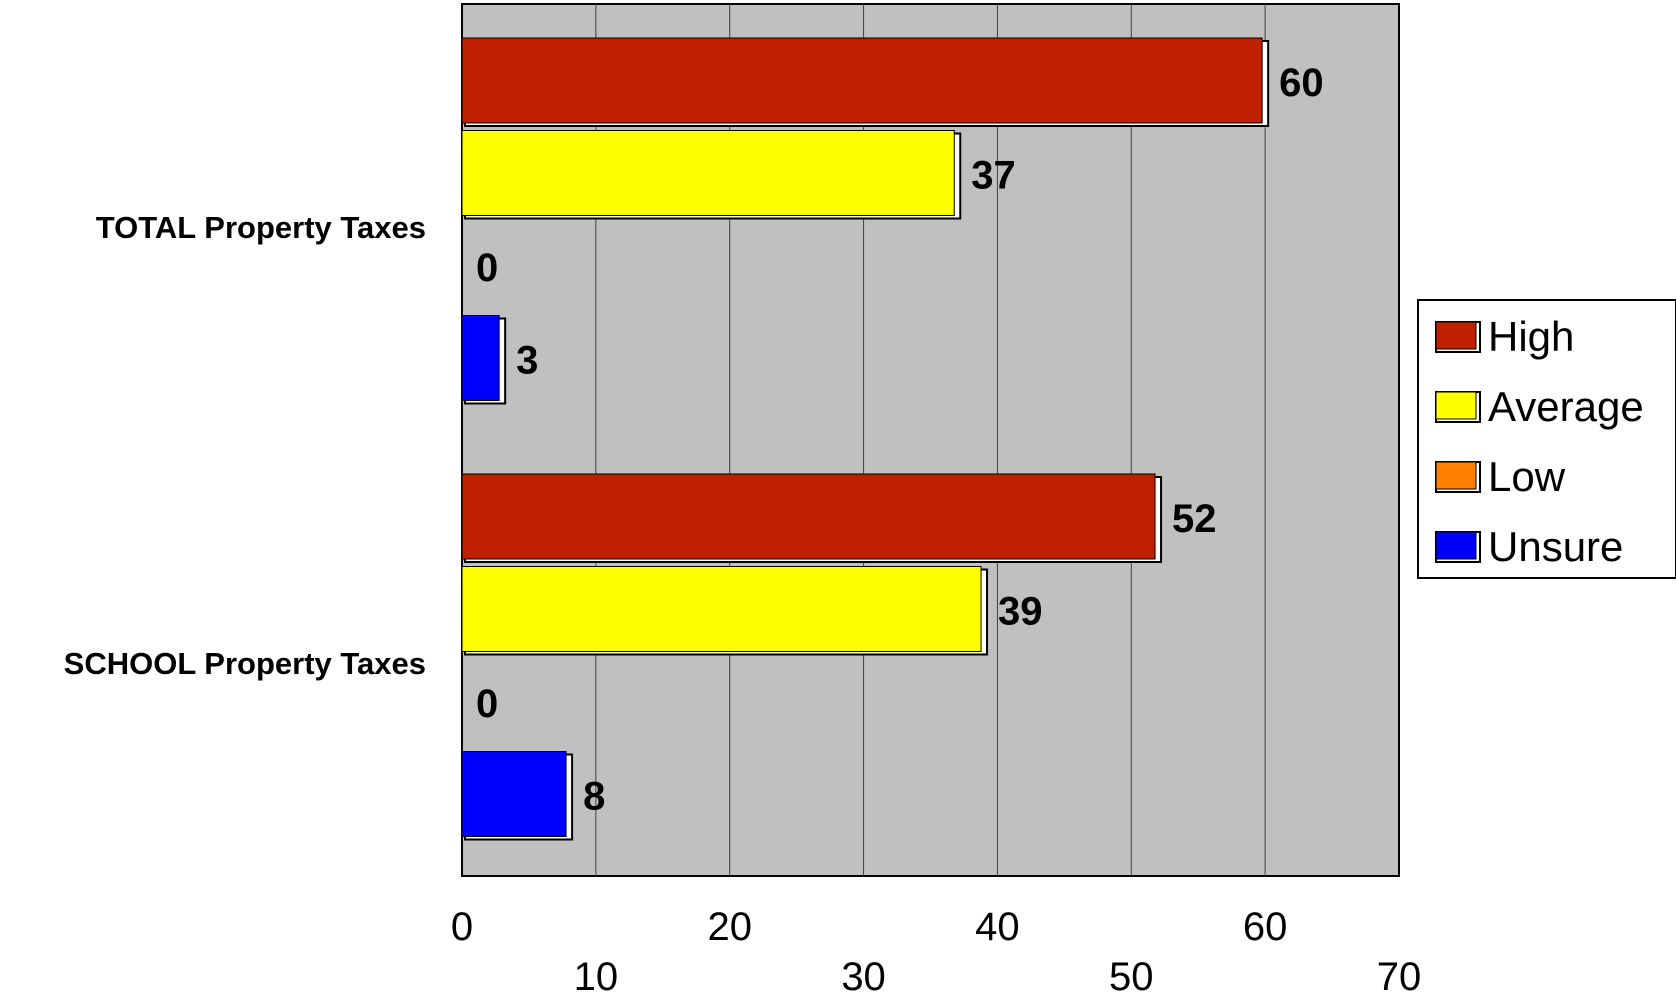 Image resolution: width=1676 pixels, height=994 pixels. Describe the element at coordinates (1301, 83) in the screenshot. I see `data-label: 60` at that location.